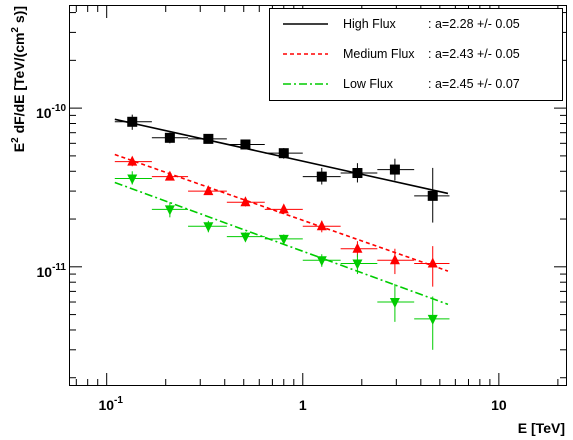  Describe the element at coordinates (474, 24) in the screenshot. I see `legend-fit-high-flux: : a=2.28 +/- 0.05` at that location.